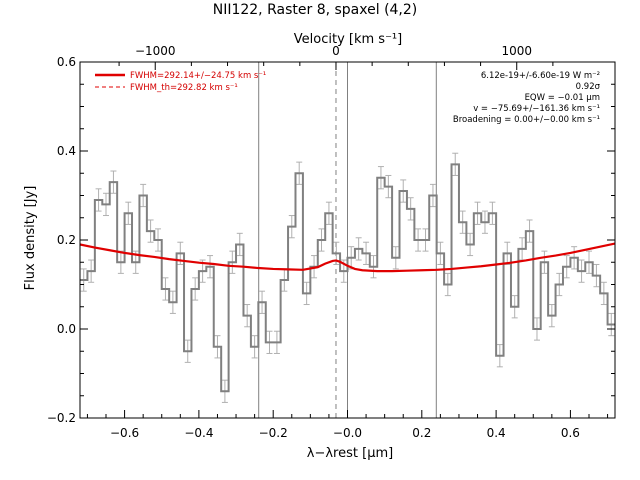 The image size is (640, 480). What do you see at coordinates (124, 433) in the screenshot?
I see `x-tick-label: −0.6` at bounding box center [124, 433].